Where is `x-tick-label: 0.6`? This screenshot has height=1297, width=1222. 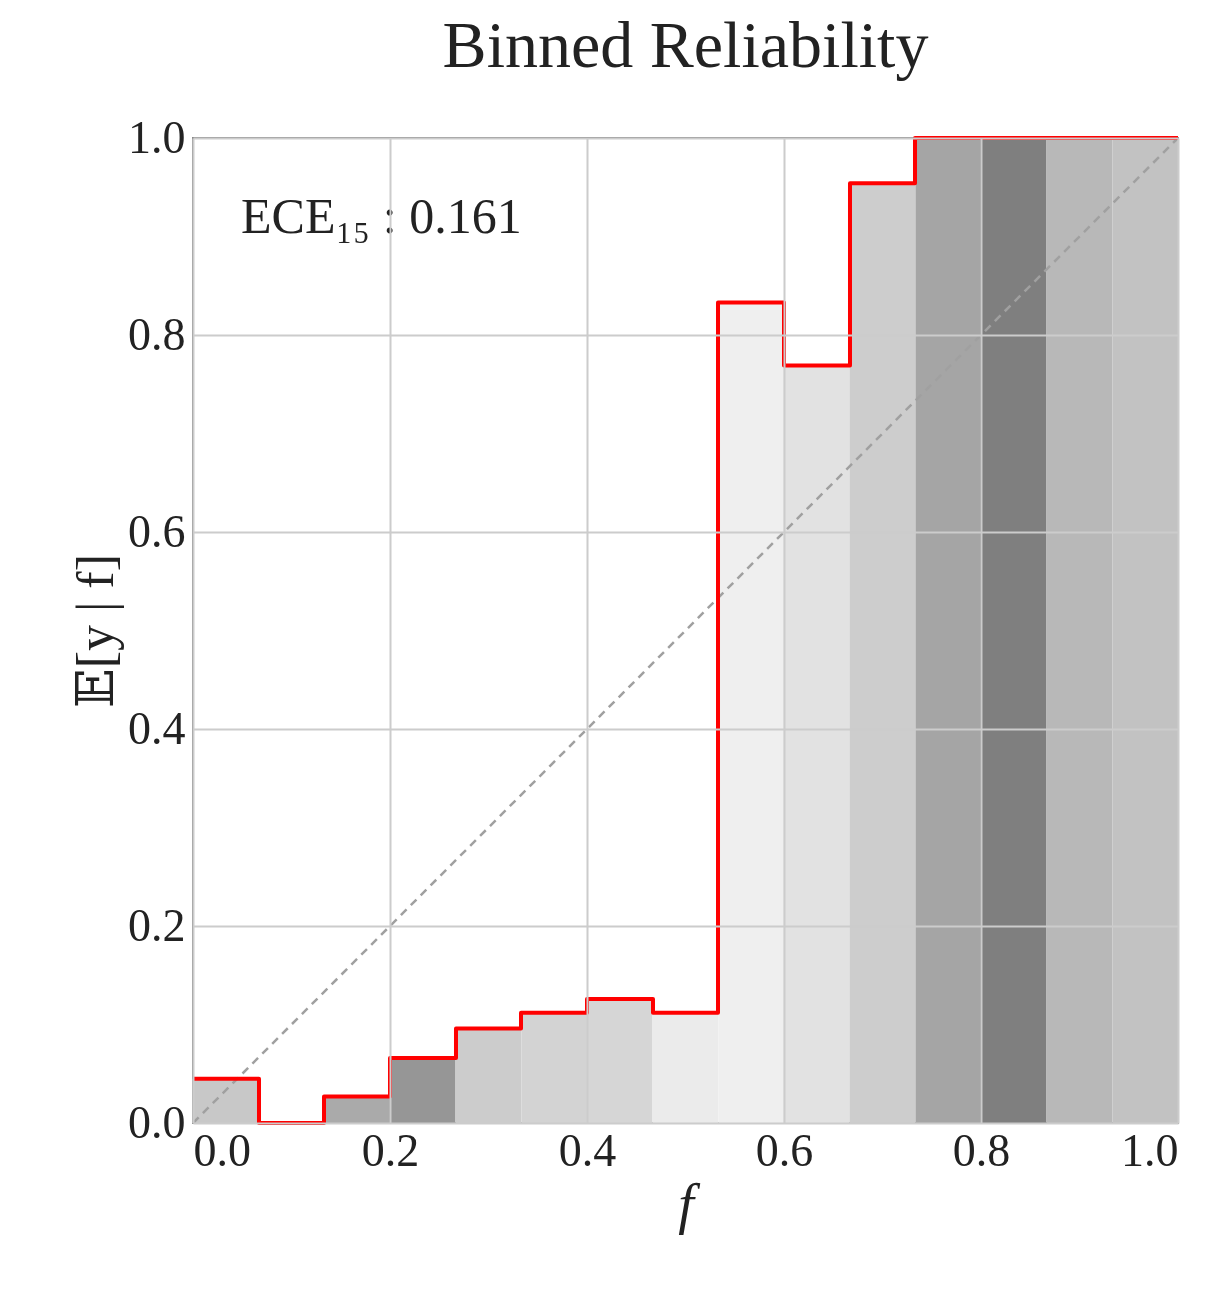 x-tick-label: 0.6 is located at coordinates (784, 1150).